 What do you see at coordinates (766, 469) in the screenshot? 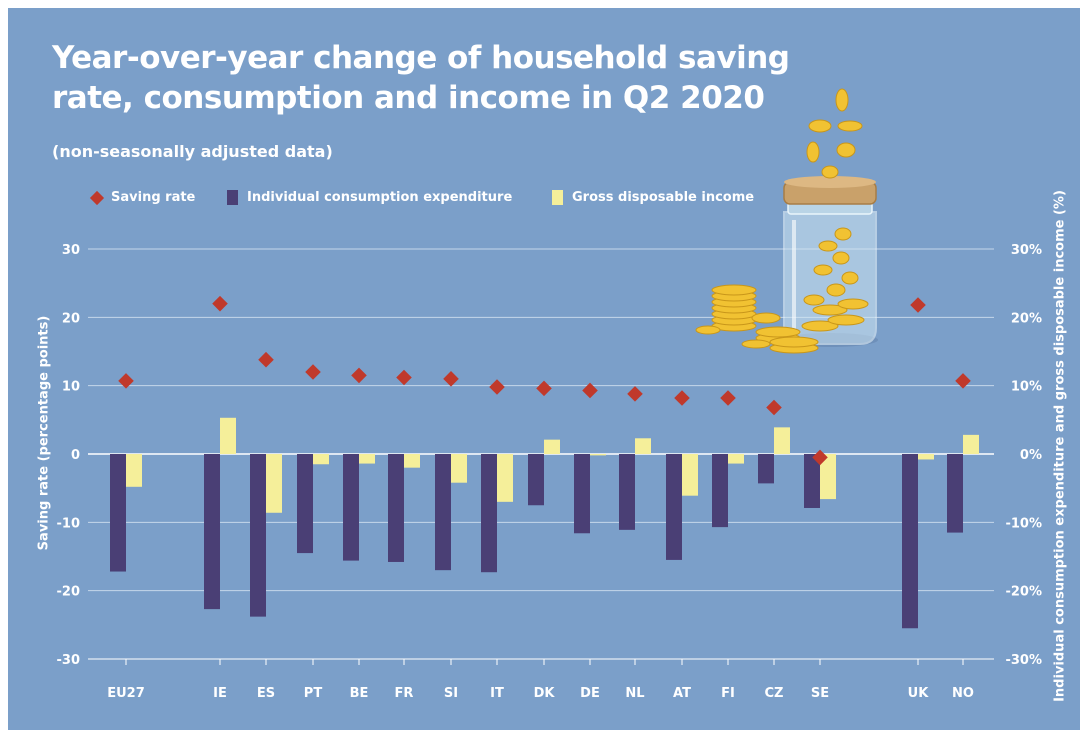
I see `bar-consumption-cz` at bounding box center [766, 469].